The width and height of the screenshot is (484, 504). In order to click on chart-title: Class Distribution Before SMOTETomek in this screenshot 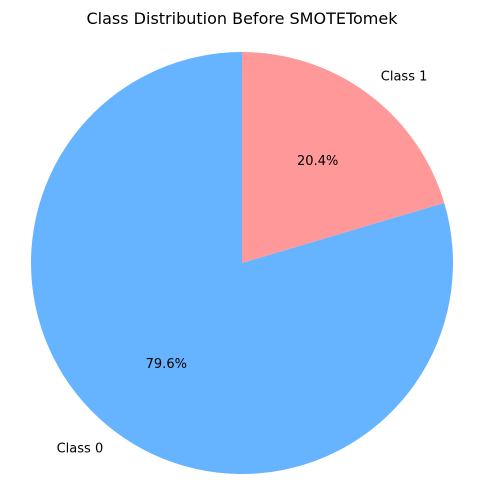, I will do `click(243, 18)`.